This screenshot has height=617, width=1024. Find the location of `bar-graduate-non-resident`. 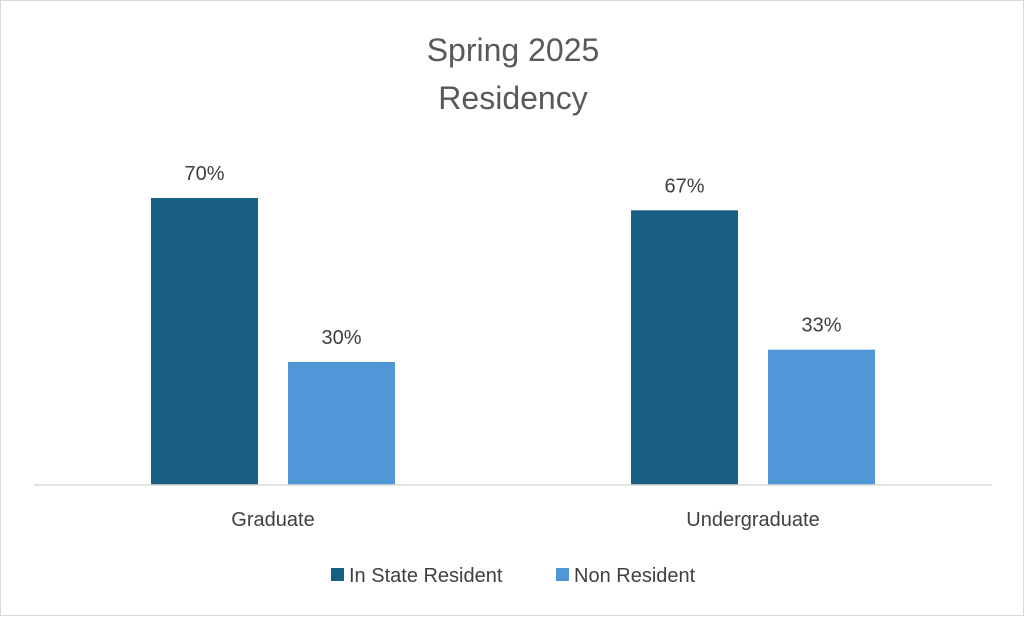

bar-graduate-non-resident is located at coordinates (341, 423).